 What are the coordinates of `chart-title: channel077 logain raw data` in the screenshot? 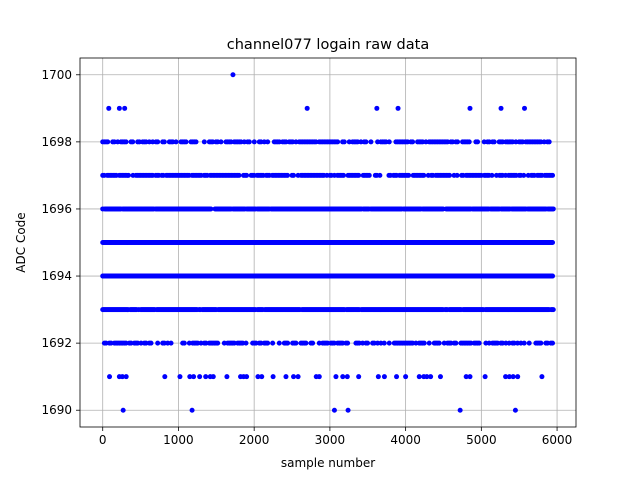 It's located at (328, 45).